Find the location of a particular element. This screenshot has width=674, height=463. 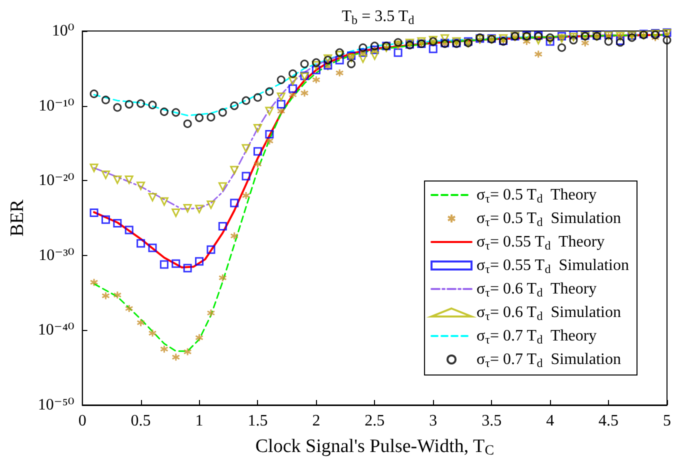

y-axis-title: BER is located at coordinates (17, 217).